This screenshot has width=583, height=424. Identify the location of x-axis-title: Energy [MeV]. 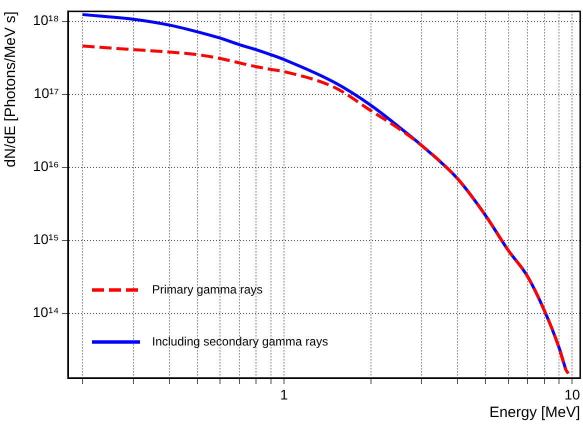
(534, 413).